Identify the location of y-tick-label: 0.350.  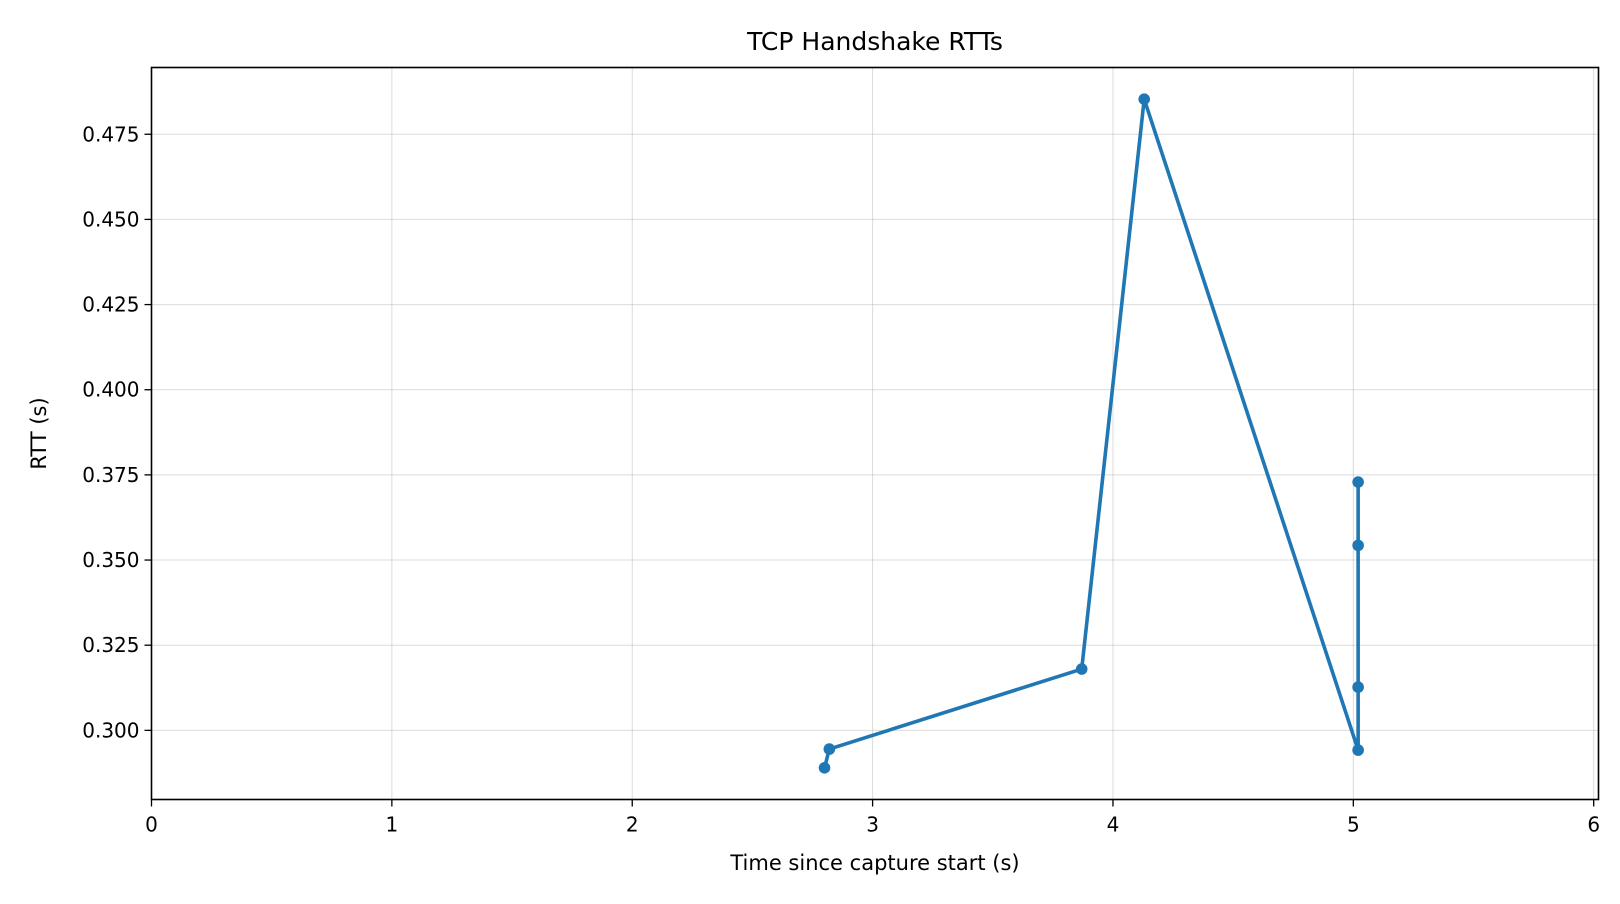
(110, 560).